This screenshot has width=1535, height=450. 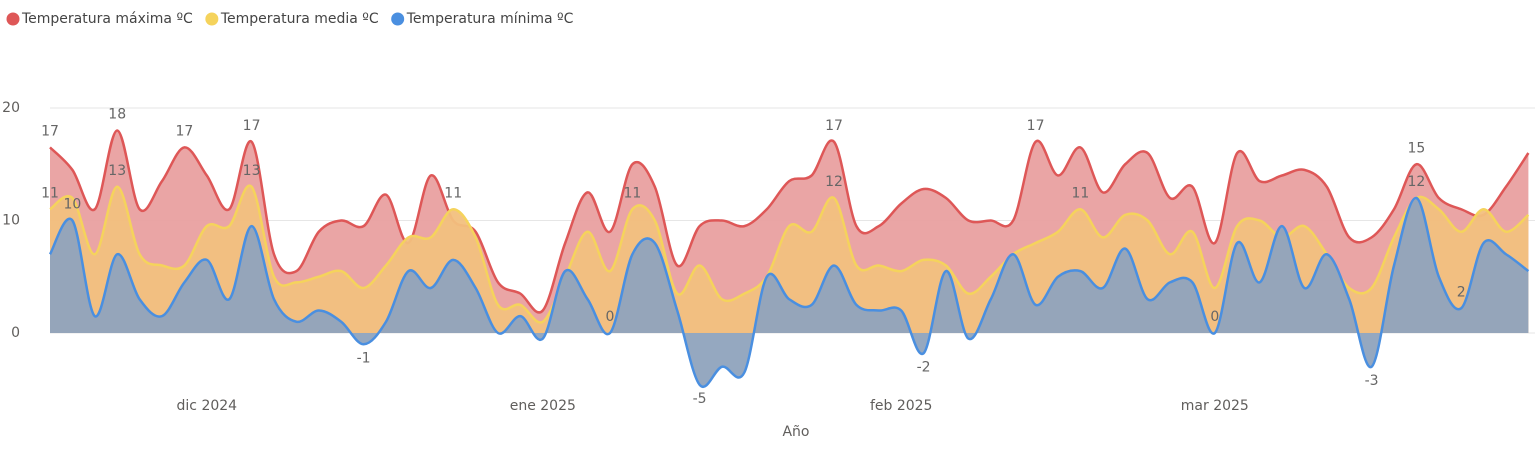 I want to click on data-label: 18, so click(x=117, y=115).